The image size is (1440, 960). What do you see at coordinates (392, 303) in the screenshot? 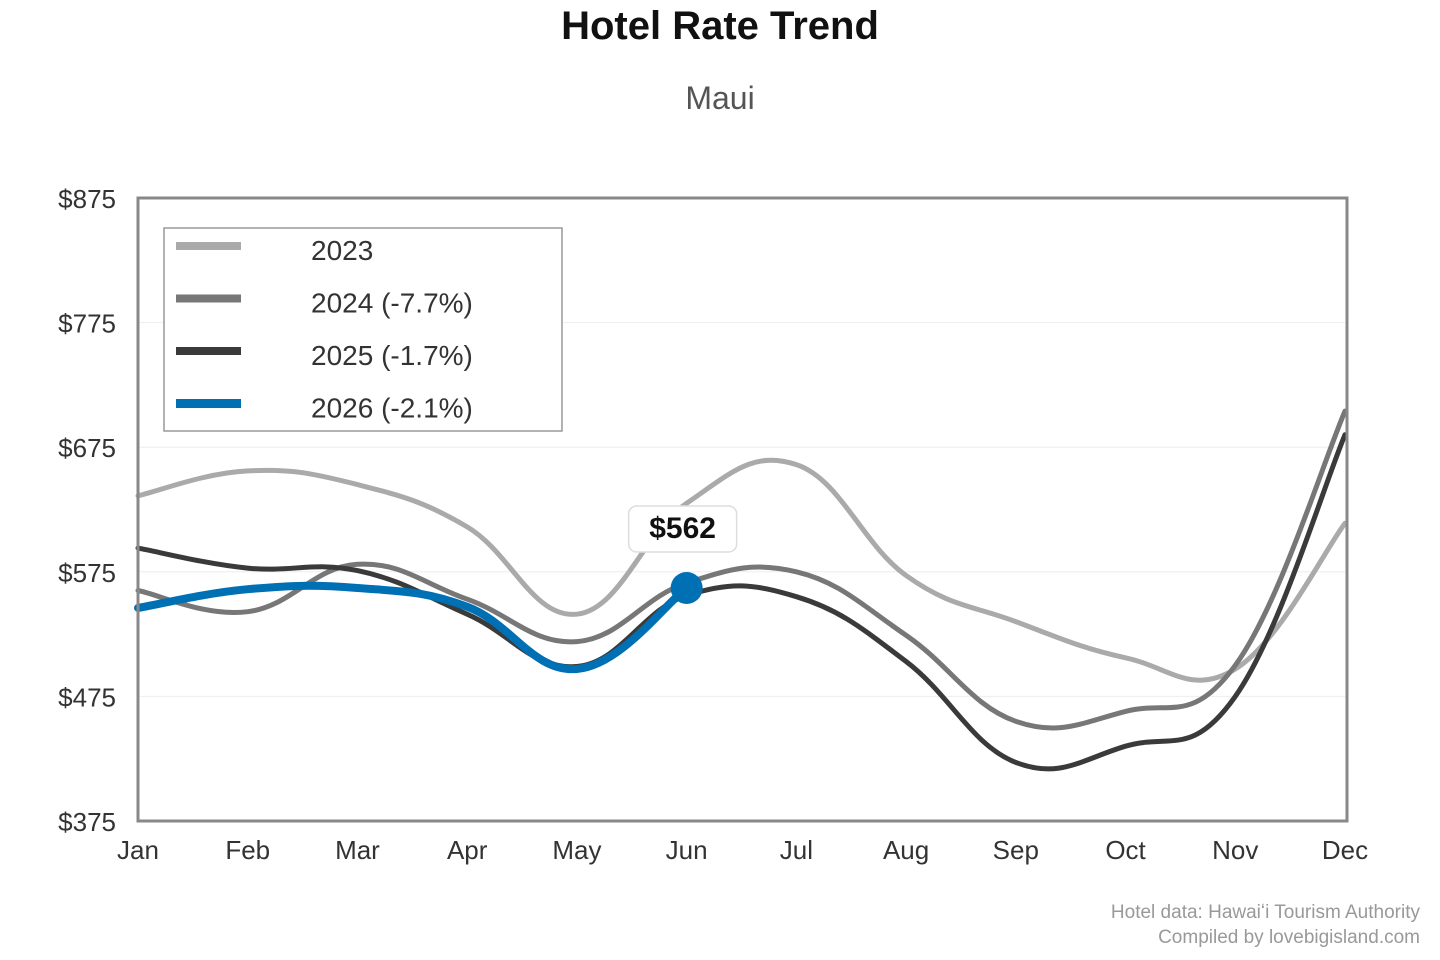
I see `legend-label: 2024 (-7.7%)` at bounding box center [392, 303].